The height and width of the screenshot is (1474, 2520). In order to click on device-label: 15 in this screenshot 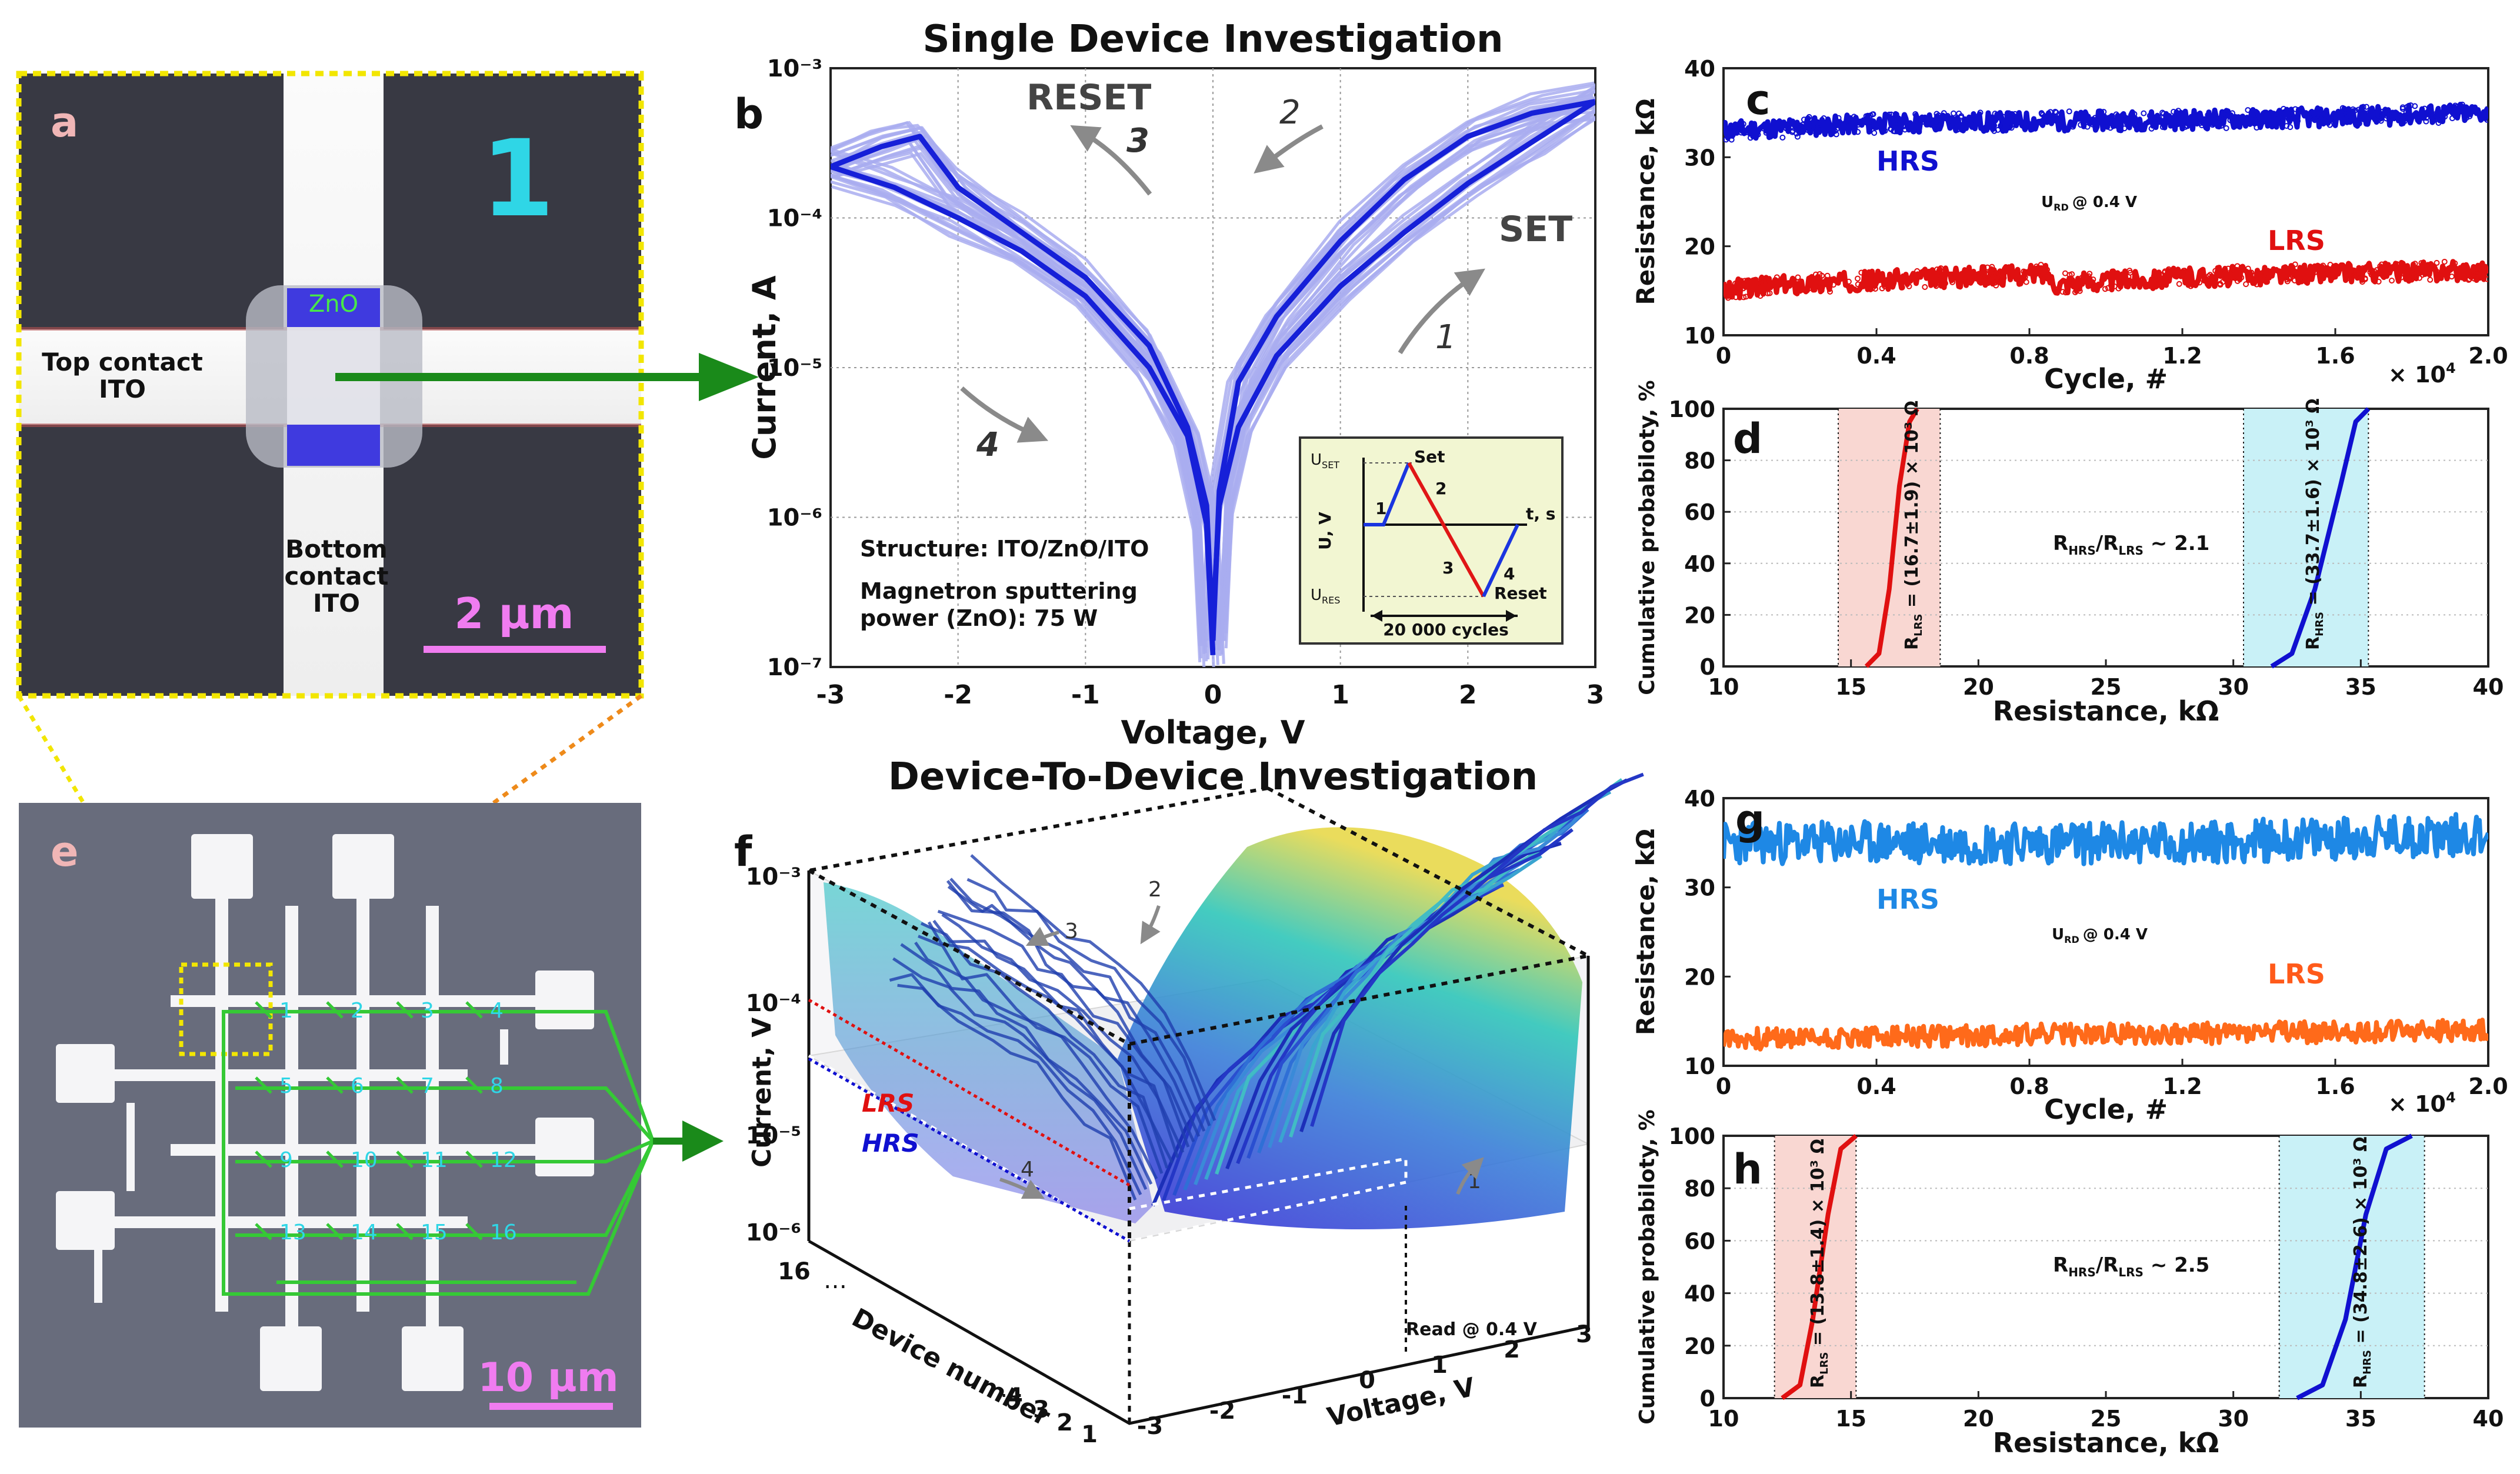, I will do `click(434, 1232)`.